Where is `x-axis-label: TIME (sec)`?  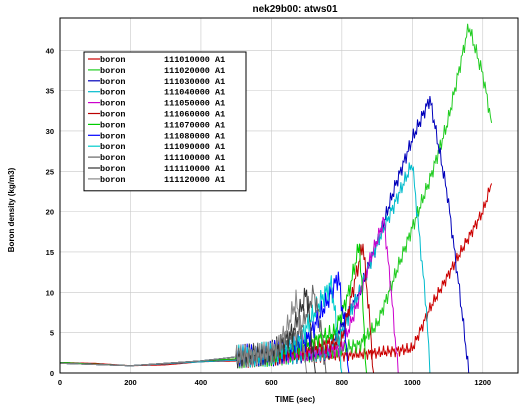 x-axis-label: TIME (sec) is located at coordinates (295, 399).